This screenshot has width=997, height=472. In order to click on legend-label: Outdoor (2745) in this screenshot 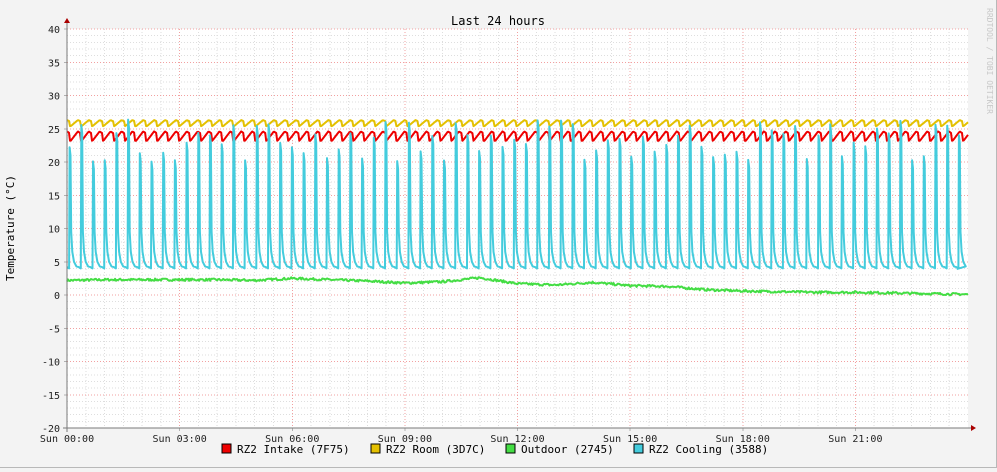, I will do `click(567, 449)`.